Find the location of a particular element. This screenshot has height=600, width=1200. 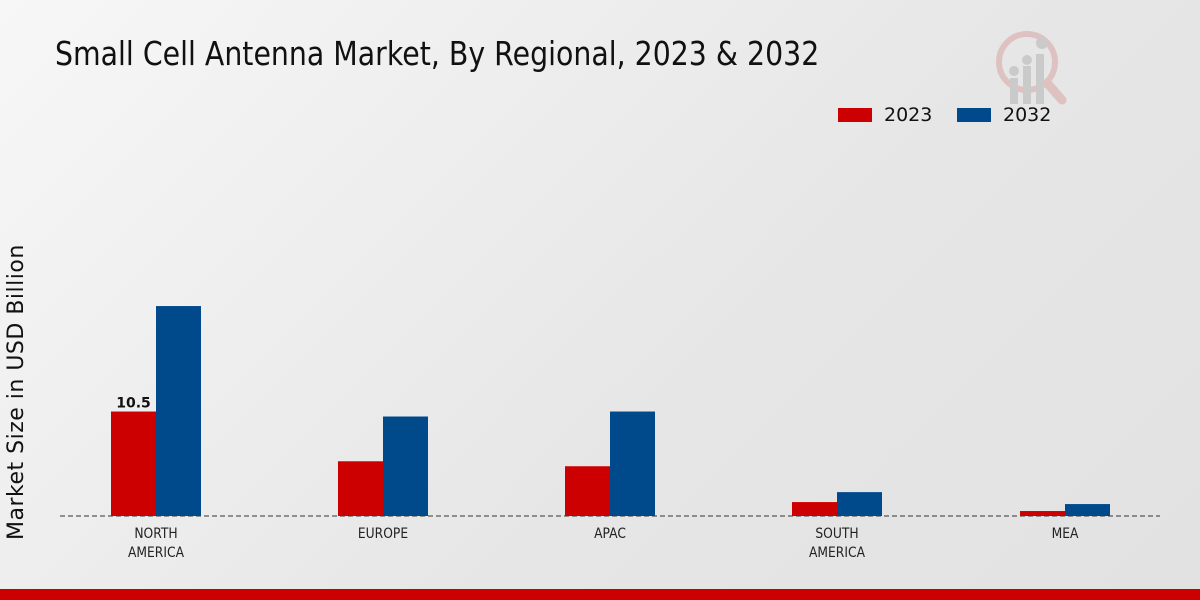

x-tick-label: NORTH is located at coordinates (155, 534).